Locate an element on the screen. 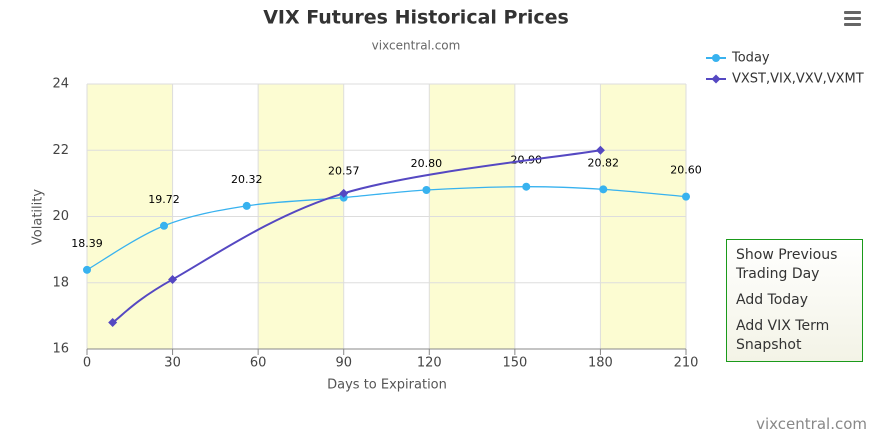 The image size is (877, 437). x-tick-label: 90 is located at coordinates (343, 363).